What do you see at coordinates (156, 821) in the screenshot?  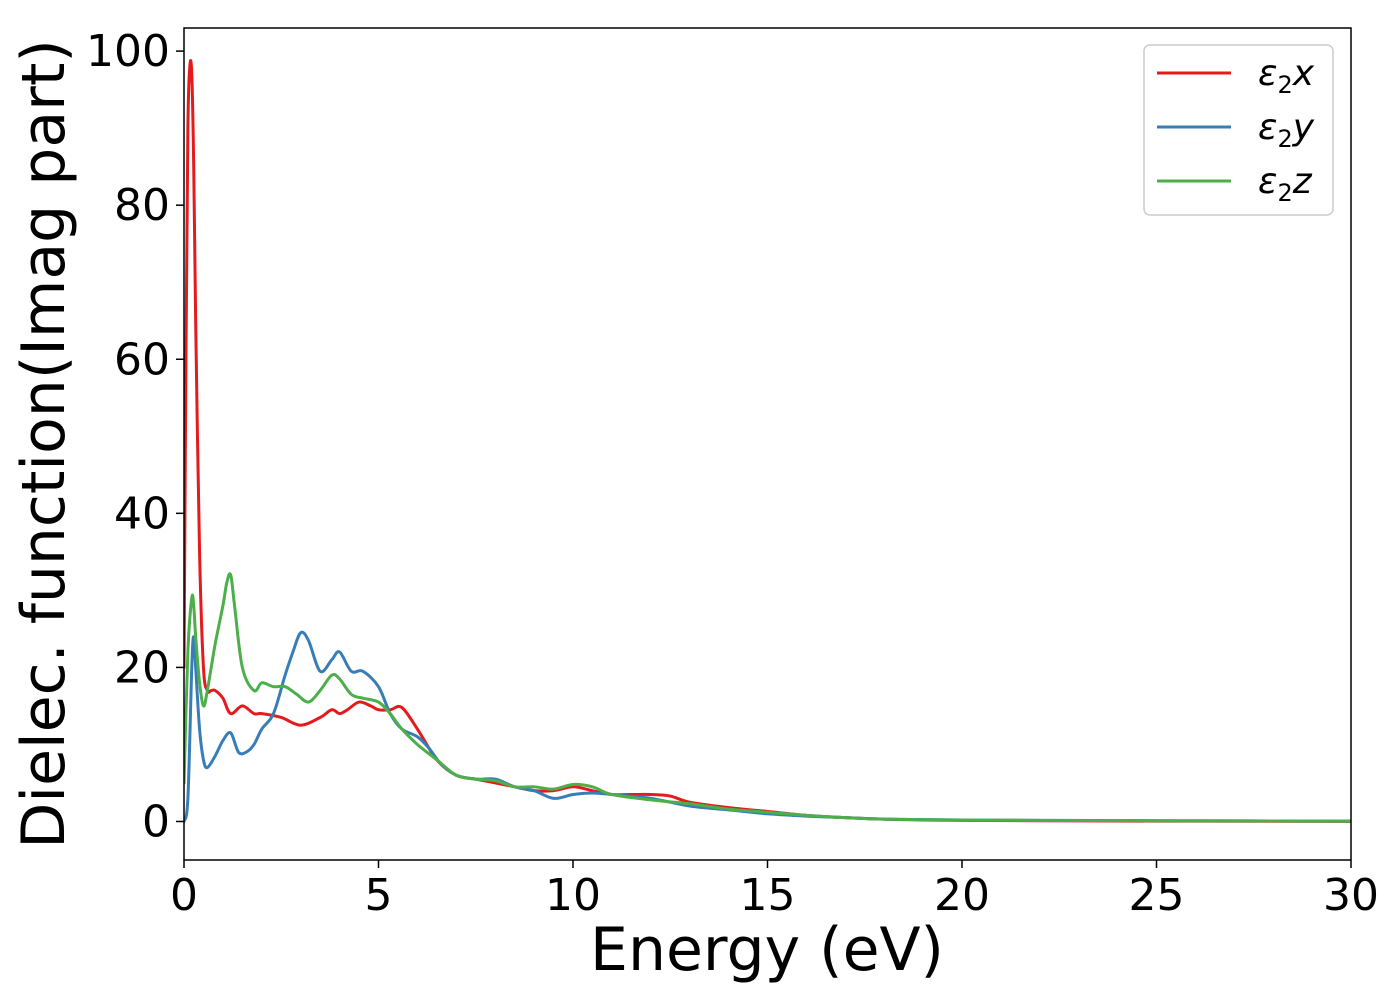 I see `y-tick-label: 0` at bounding box center [156, 821].